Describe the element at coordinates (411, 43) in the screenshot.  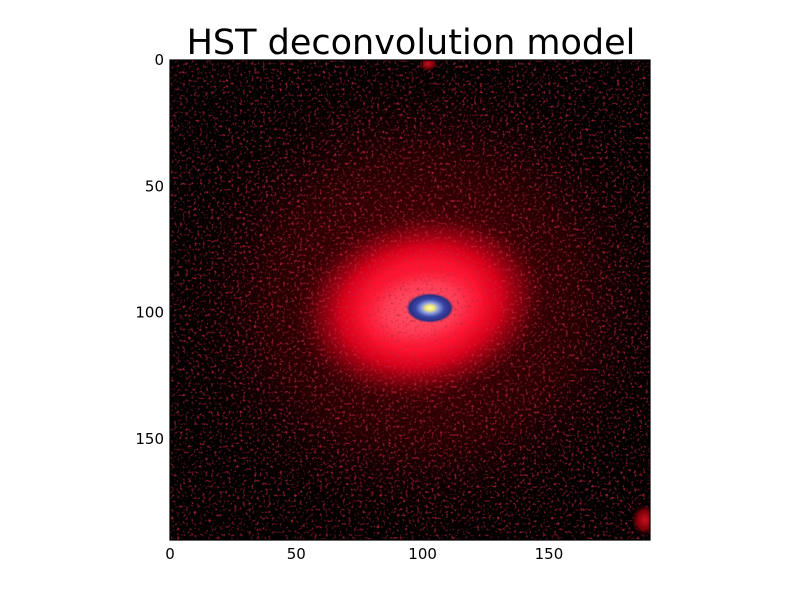
I see `chart-title: HST deconvolution model` at that location.